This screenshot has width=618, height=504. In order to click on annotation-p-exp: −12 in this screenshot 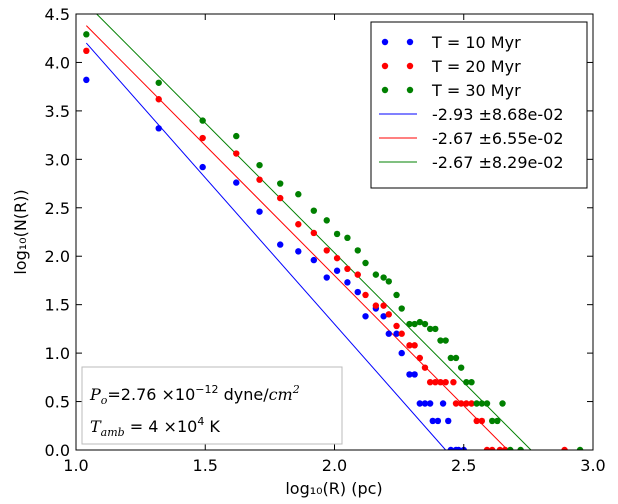, I will do `click(206, 389)`.